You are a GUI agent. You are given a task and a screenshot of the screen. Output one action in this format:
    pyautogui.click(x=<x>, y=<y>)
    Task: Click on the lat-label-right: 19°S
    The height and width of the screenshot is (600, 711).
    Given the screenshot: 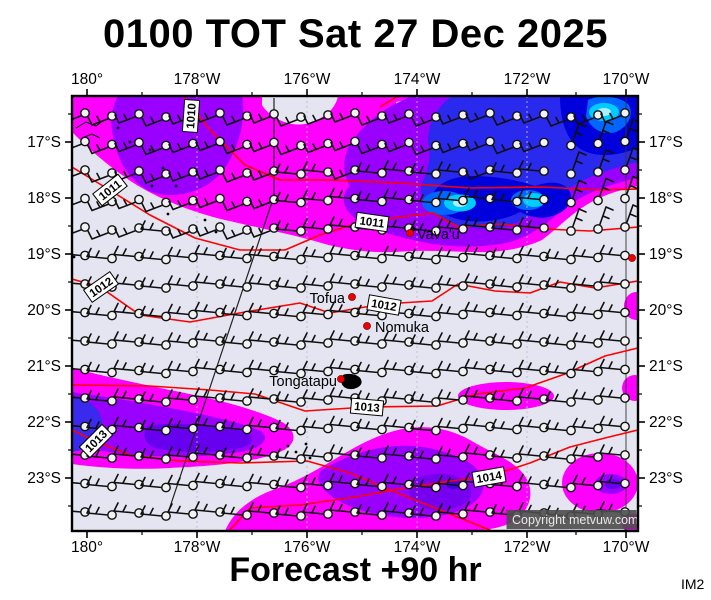 What is the action you would take?
    pyautogui.click(x=666, y=254)
    